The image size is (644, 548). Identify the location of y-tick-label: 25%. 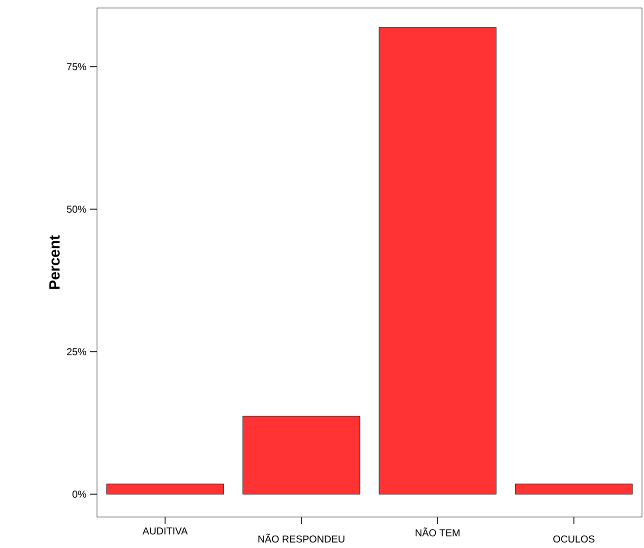
(76, 352).